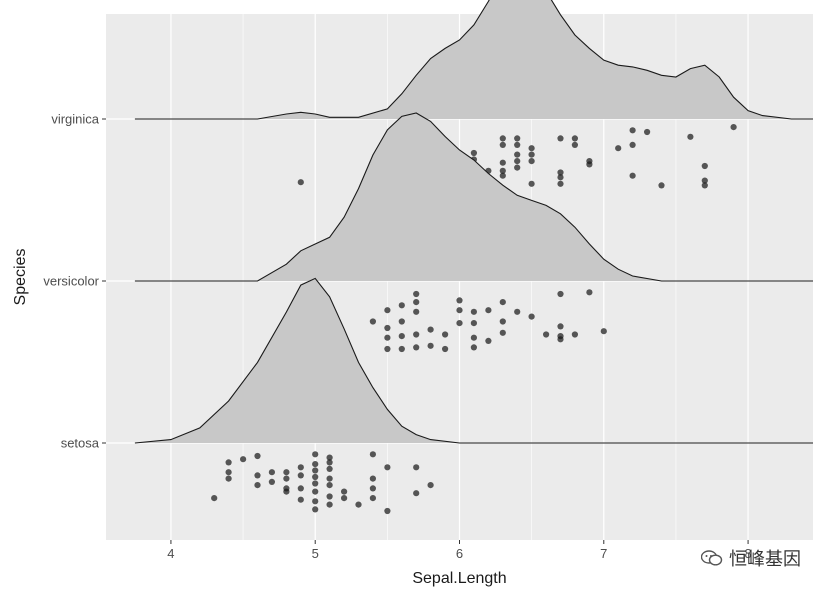 Image resolution: width=827 pixels, height=597 pixels. I want to click on watermark: 恒峰基因, so click(751, 558).